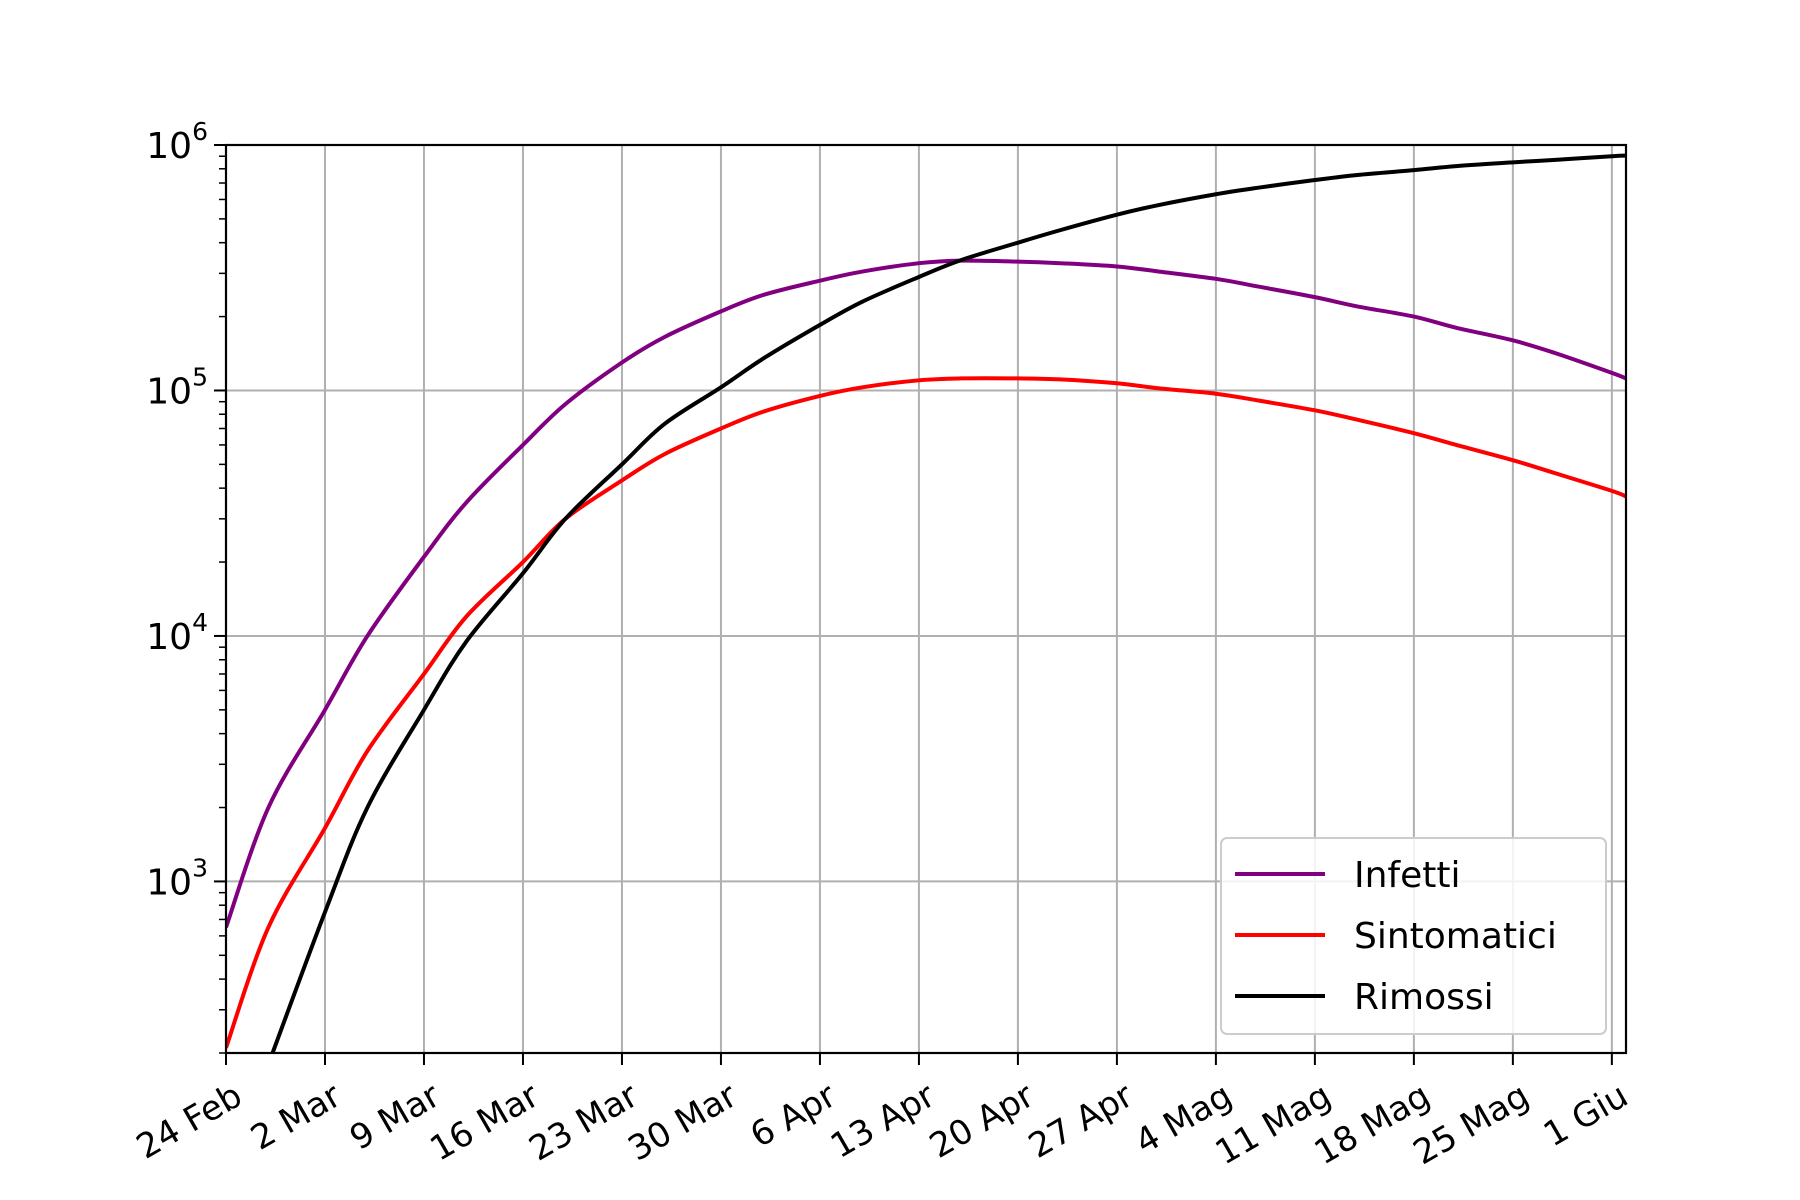 This screenshot has width=1800, height=1200. Describe the element at coordinates (883, 1121) in the screenshot. I see `x-tick-label: 13 Apr` at that location.